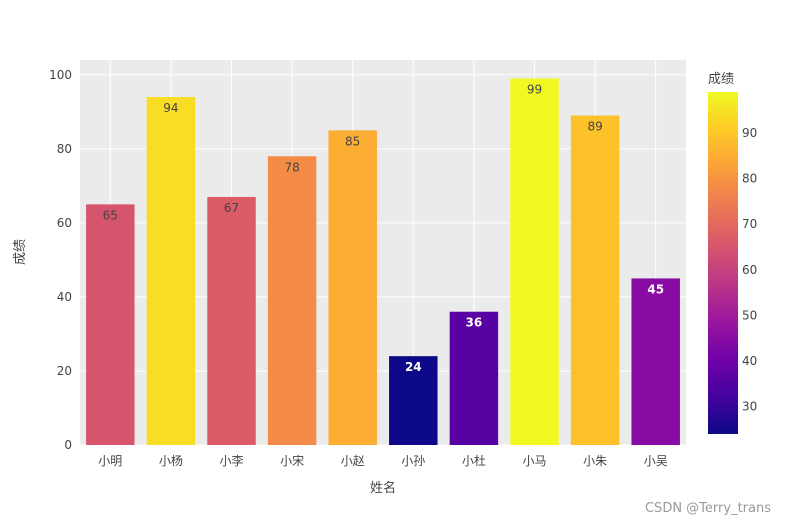 The width and height of the screenshot is (785, 525). Describe the element at coordinates (656, 461) in the screenshot. I see `x-tick-label: 小吴` at that location.